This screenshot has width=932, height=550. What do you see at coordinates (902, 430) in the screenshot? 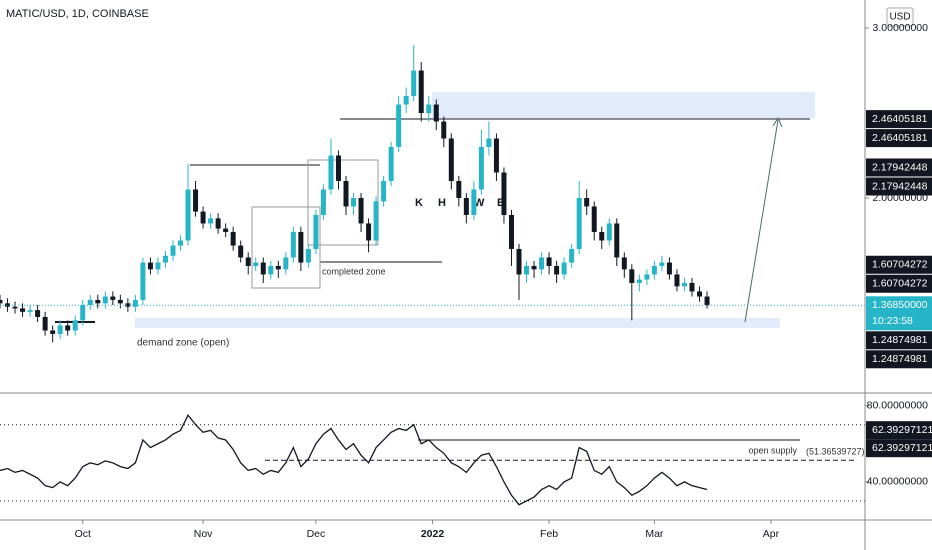
I see `price-tag-label: 62.39297121` at bounding box center [902, 430].